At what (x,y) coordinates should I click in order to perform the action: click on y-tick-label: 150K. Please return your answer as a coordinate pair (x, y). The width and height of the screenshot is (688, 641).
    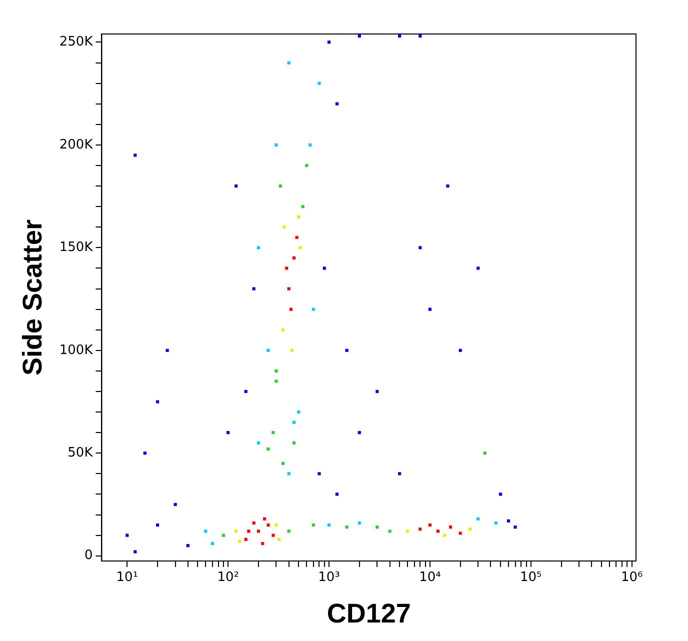
    Looking at the image, I should click on (76, 248).